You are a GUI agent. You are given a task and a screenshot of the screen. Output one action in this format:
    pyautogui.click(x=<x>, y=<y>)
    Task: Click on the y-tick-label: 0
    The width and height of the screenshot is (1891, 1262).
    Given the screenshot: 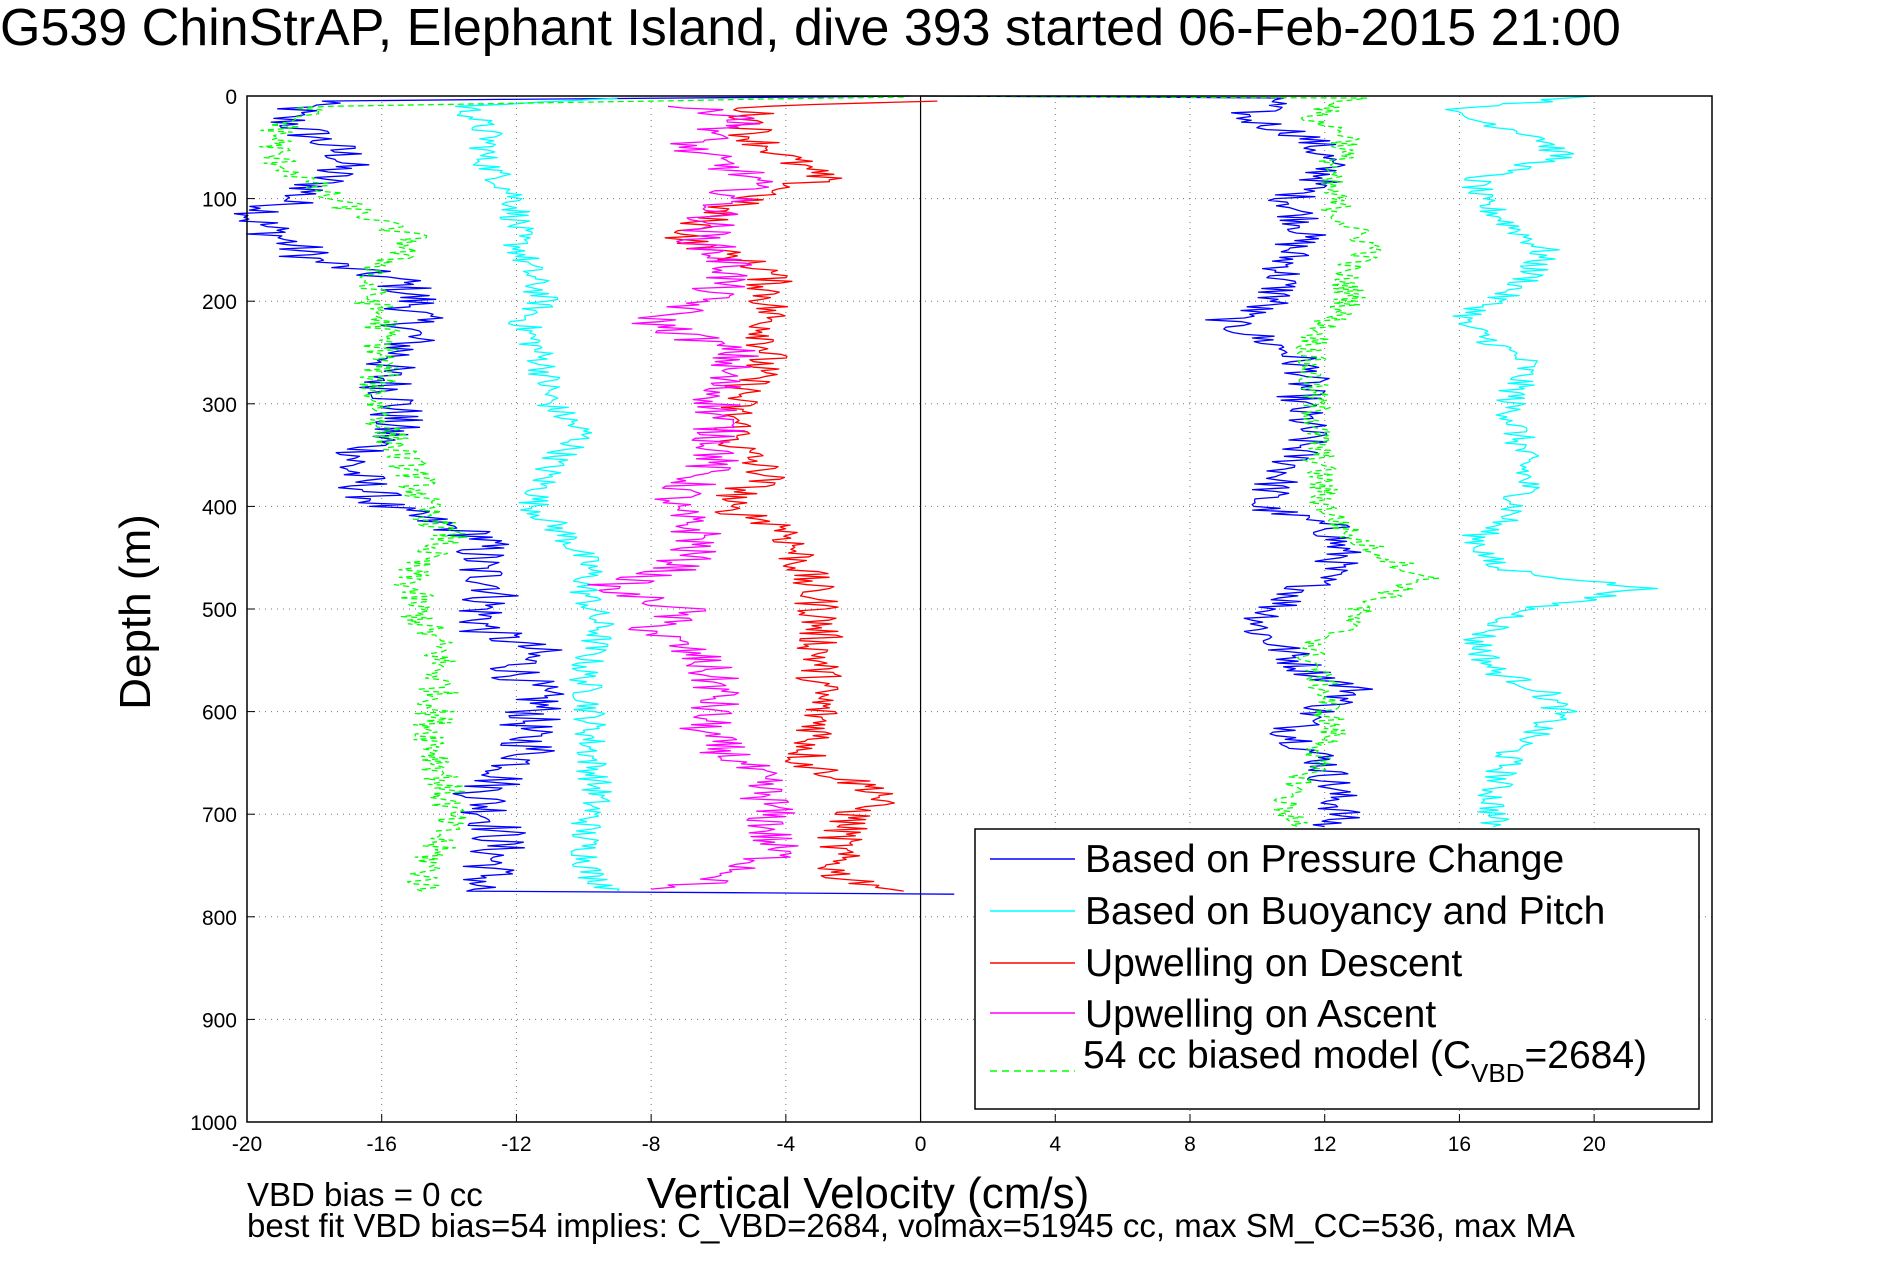 What is the action you would take?
    pyautogui.click(x=231, y=97)
    